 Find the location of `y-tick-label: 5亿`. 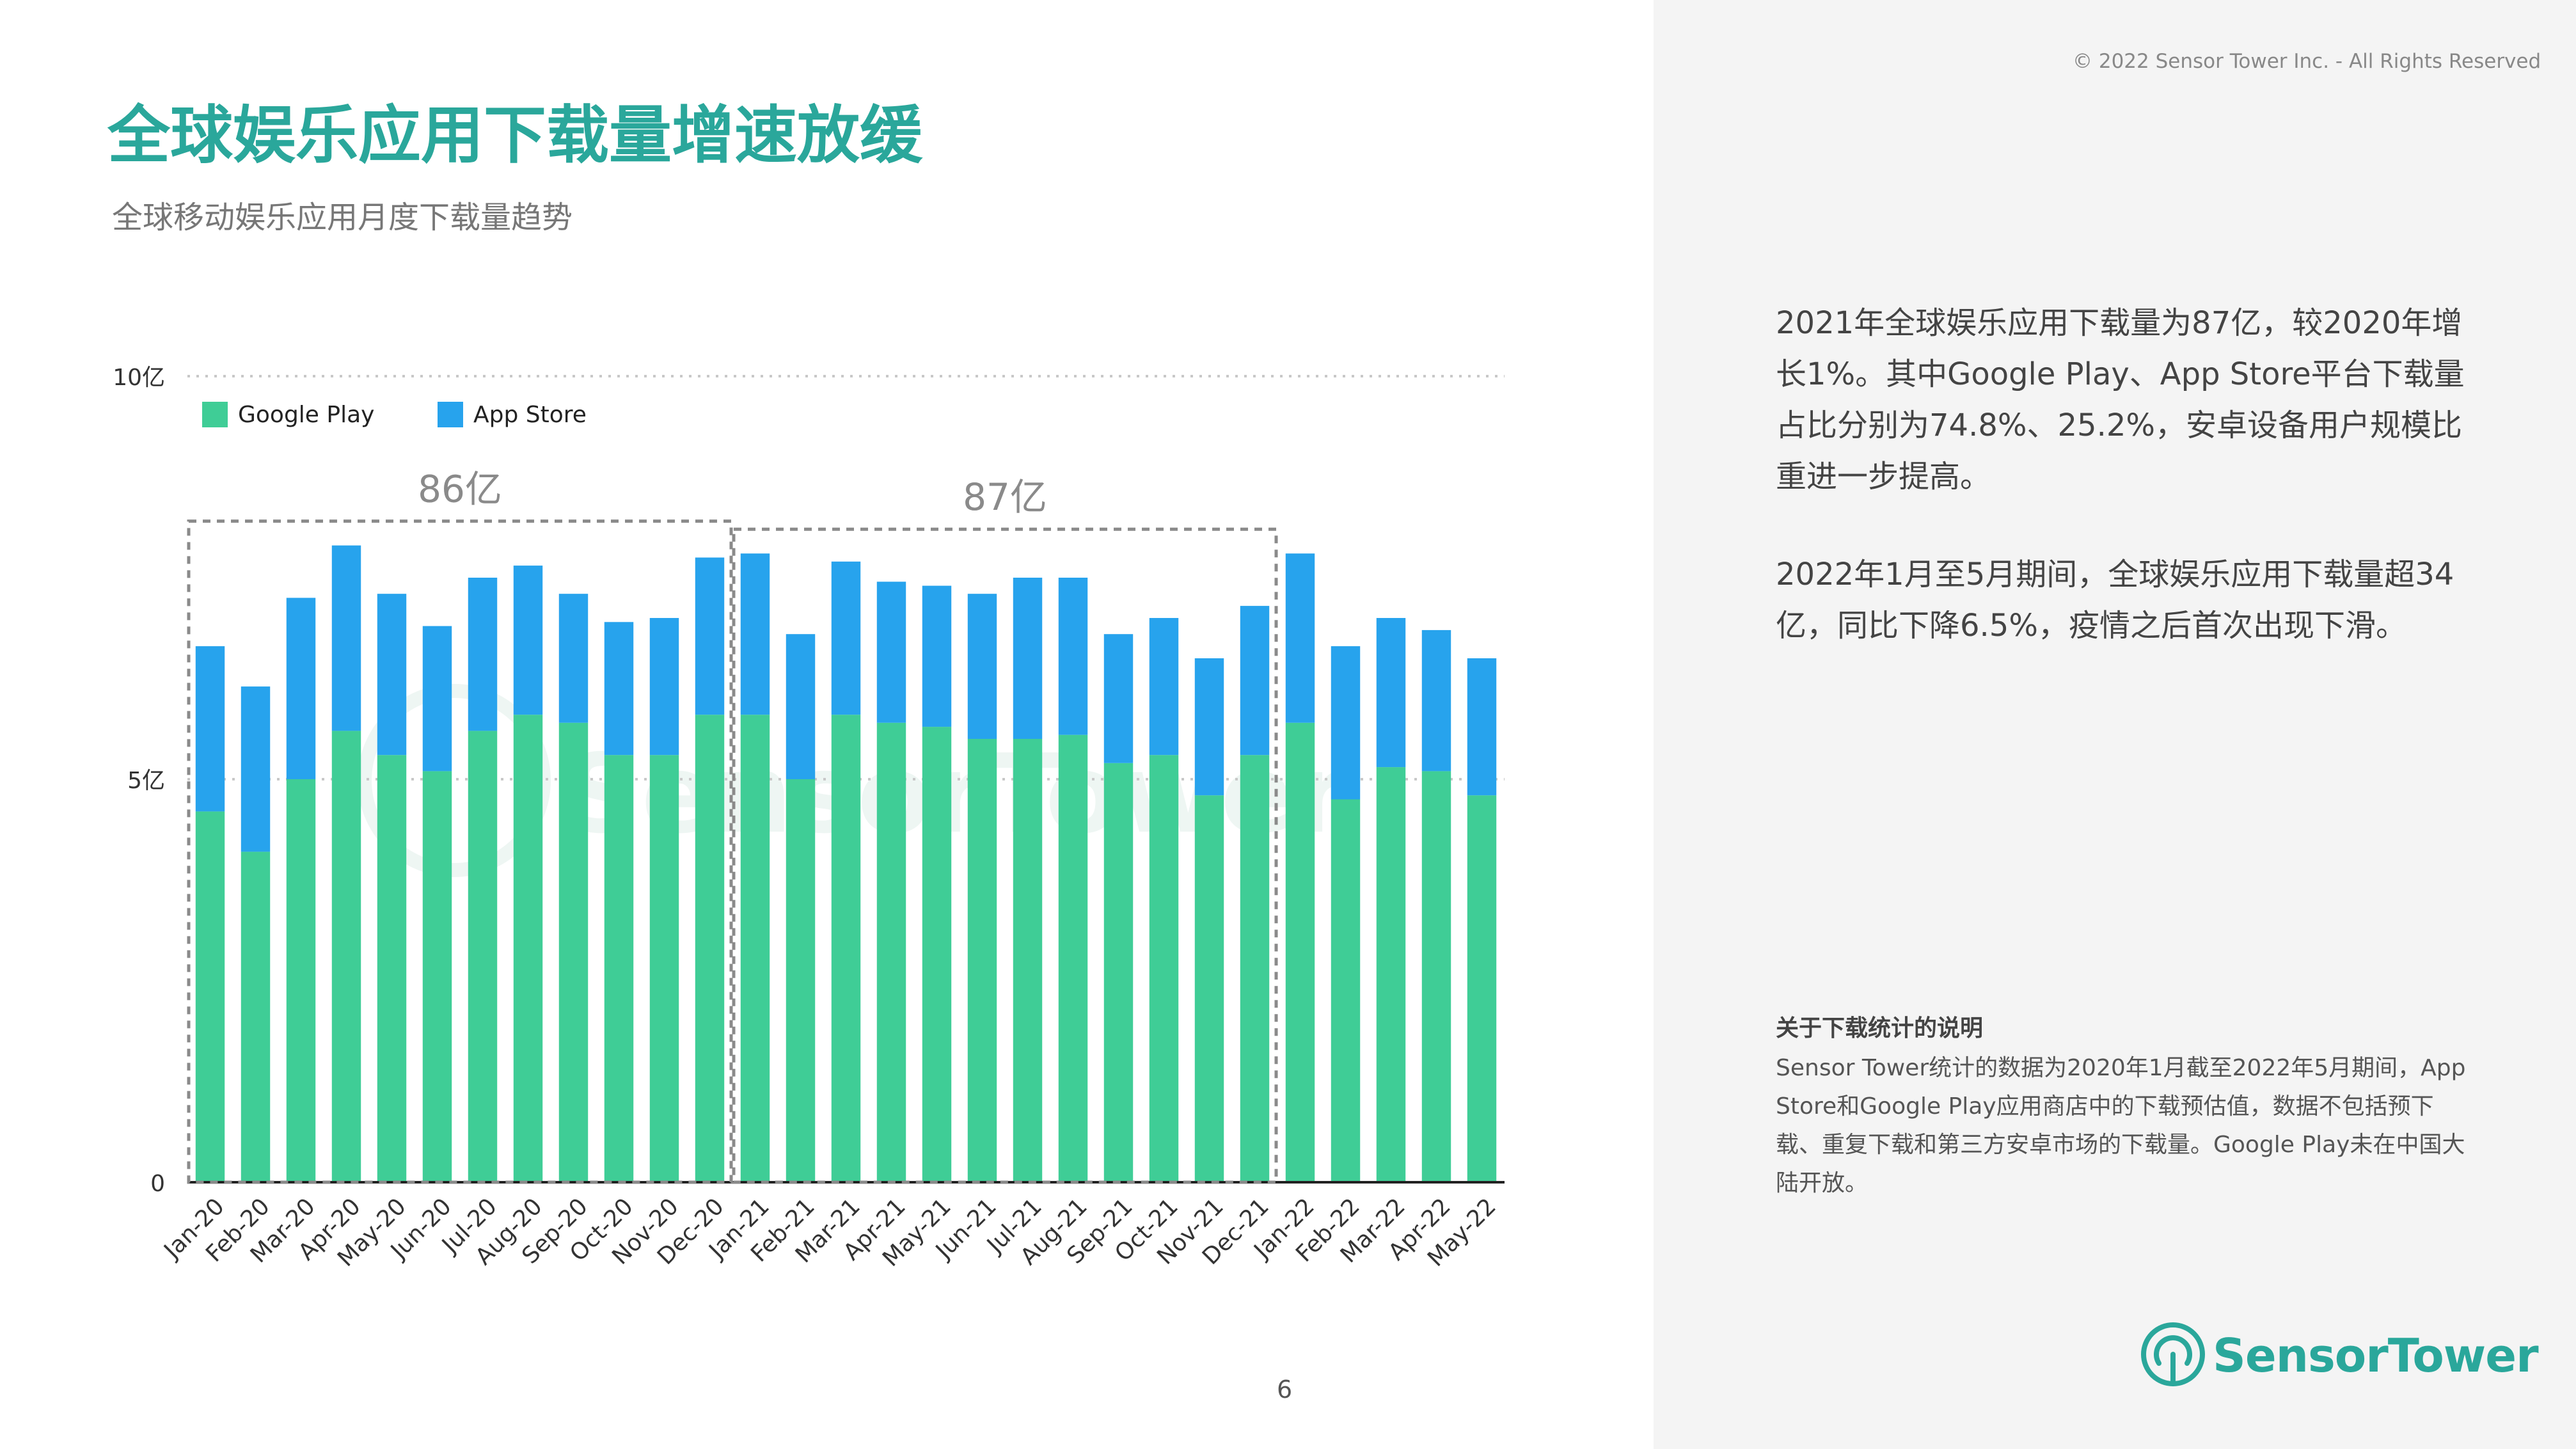

y-tick-label: 5亿 is located at coordinates (146, 781).